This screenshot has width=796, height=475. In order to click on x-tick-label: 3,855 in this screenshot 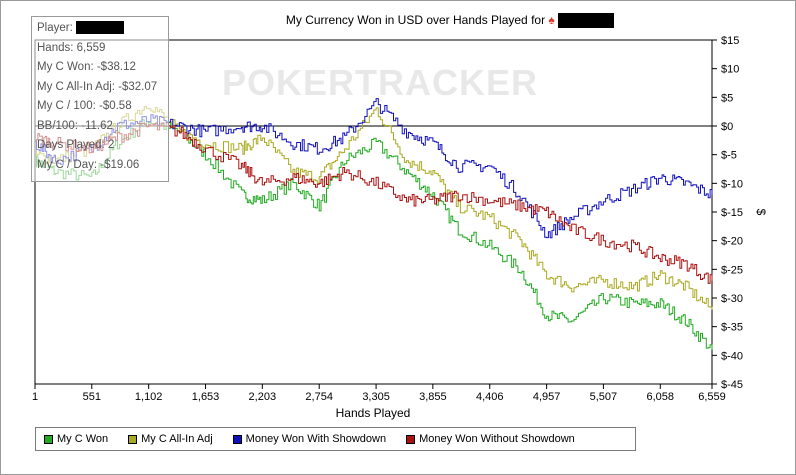, I will do `click(433, 397)`.